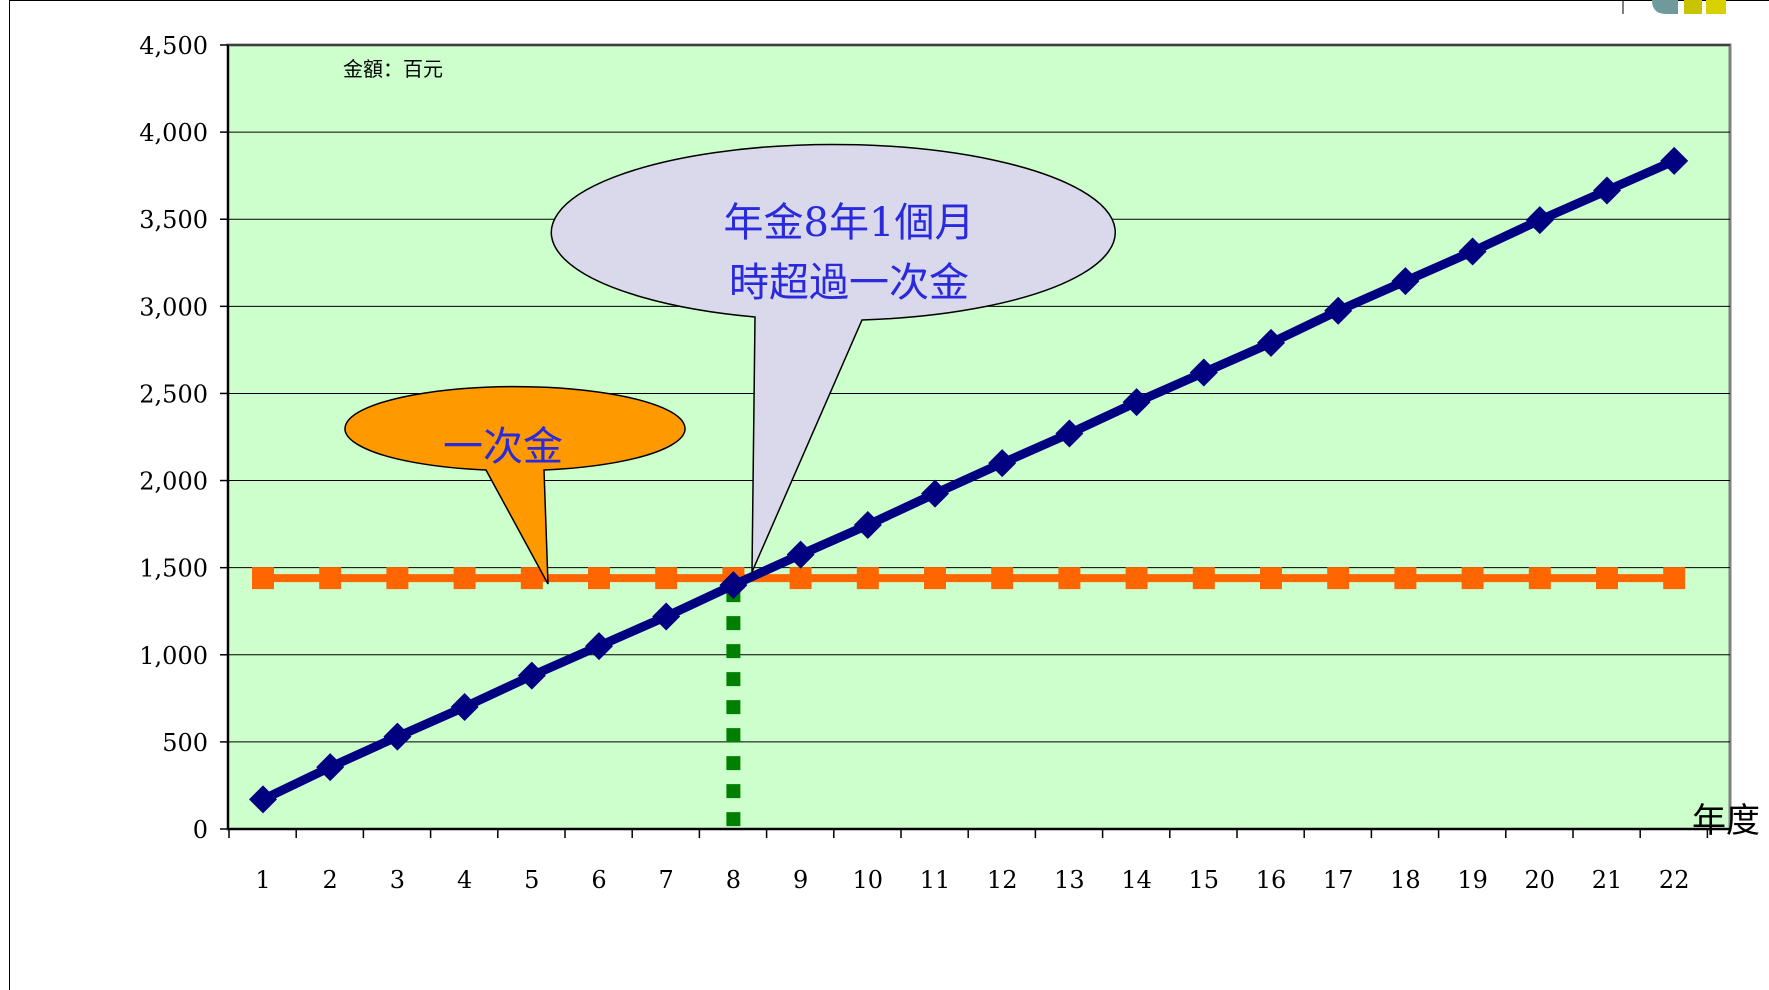  I want to click on x-tick-label: 1, so click(262, 880).